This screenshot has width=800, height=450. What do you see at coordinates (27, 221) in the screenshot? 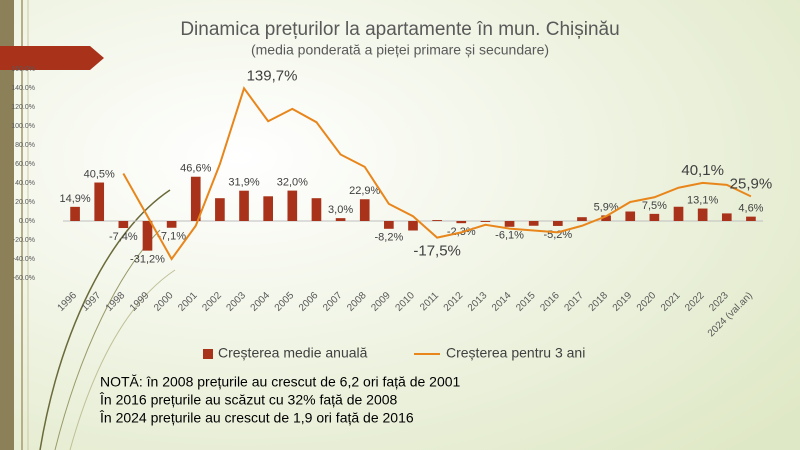
I see `y-tick-label: 0.0%` at bounding box center [27, 221].